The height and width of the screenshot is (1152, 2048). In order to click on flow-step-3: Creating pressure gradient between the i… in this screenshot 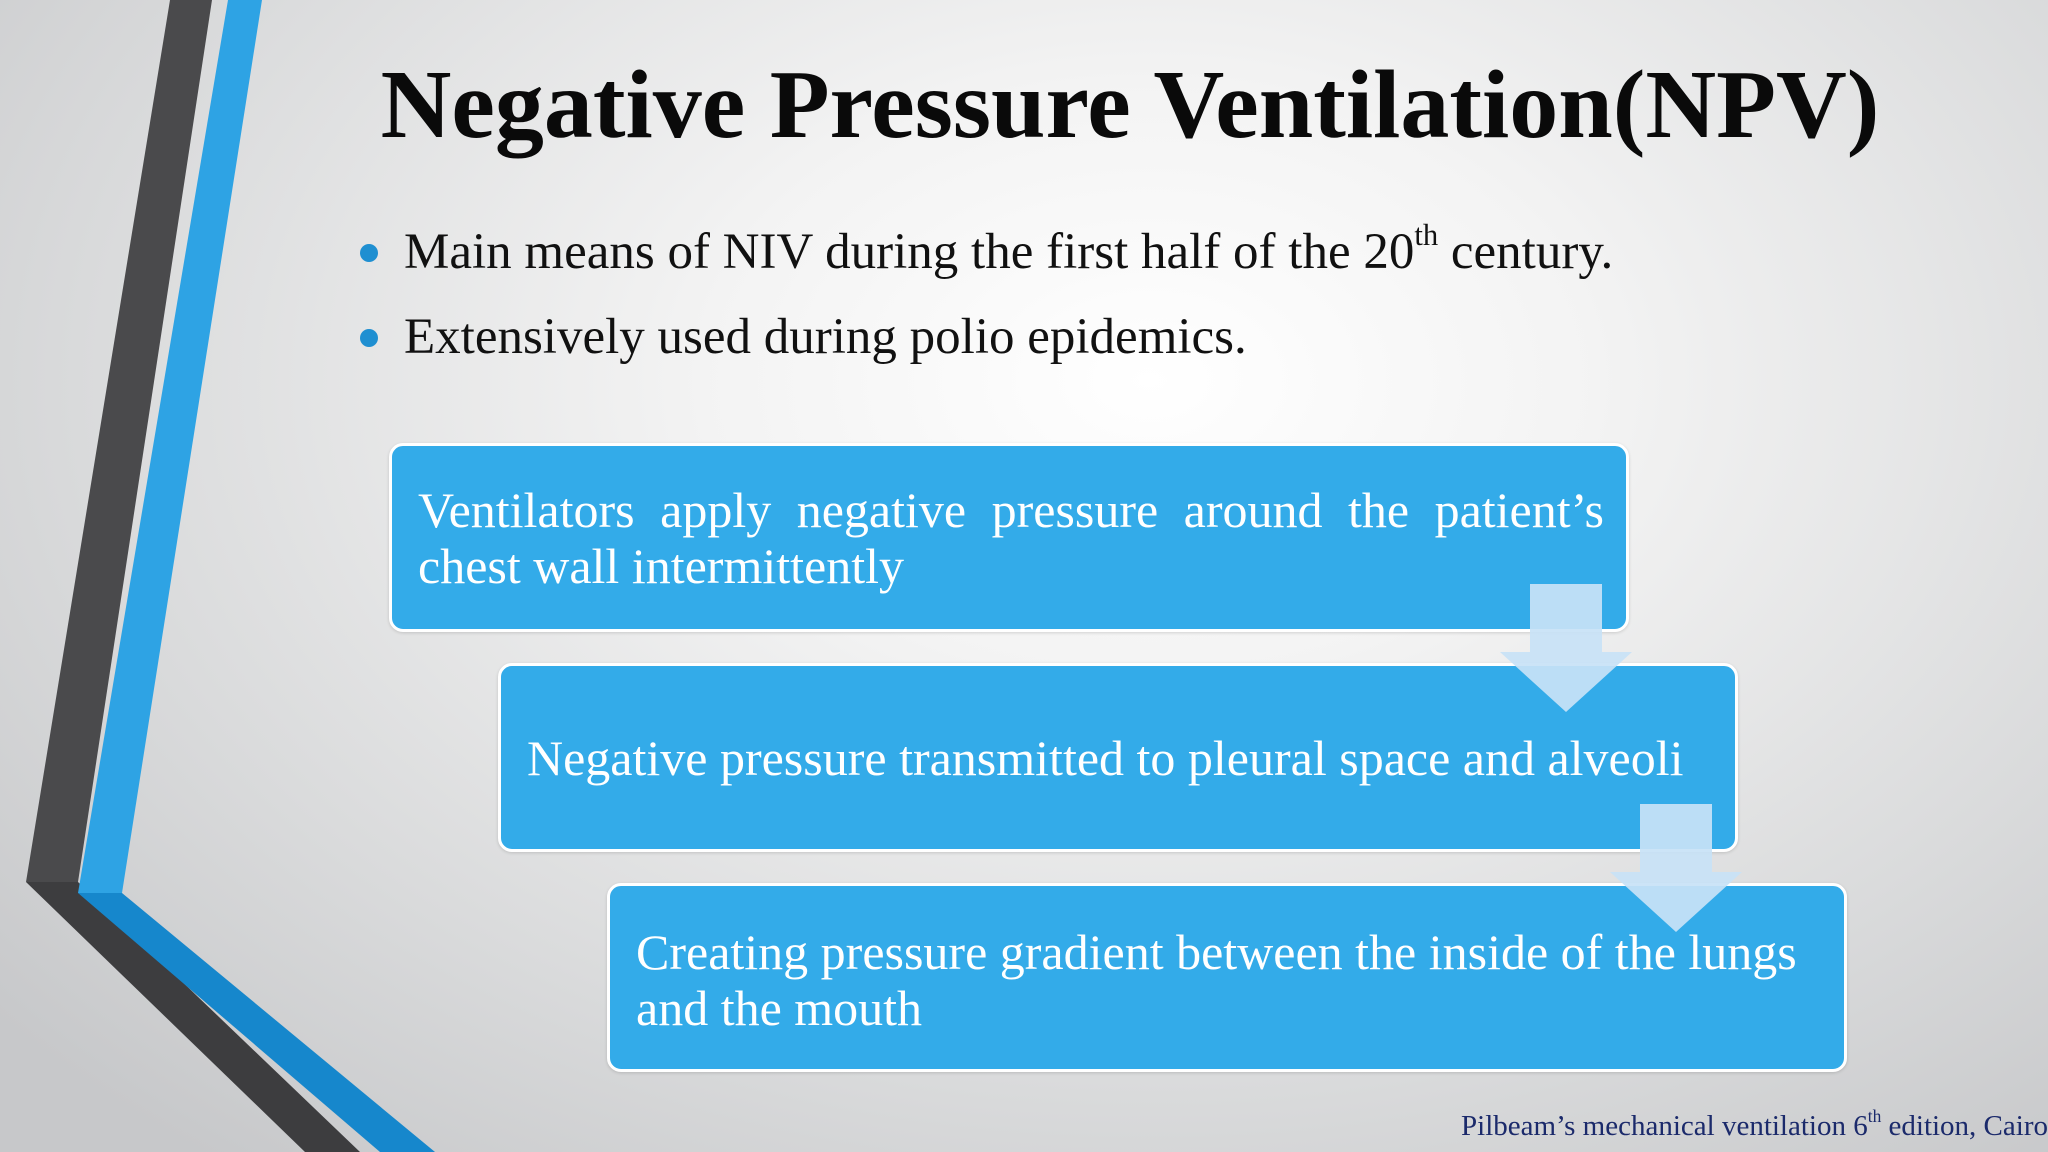, I will do `click(1227, 977)`.